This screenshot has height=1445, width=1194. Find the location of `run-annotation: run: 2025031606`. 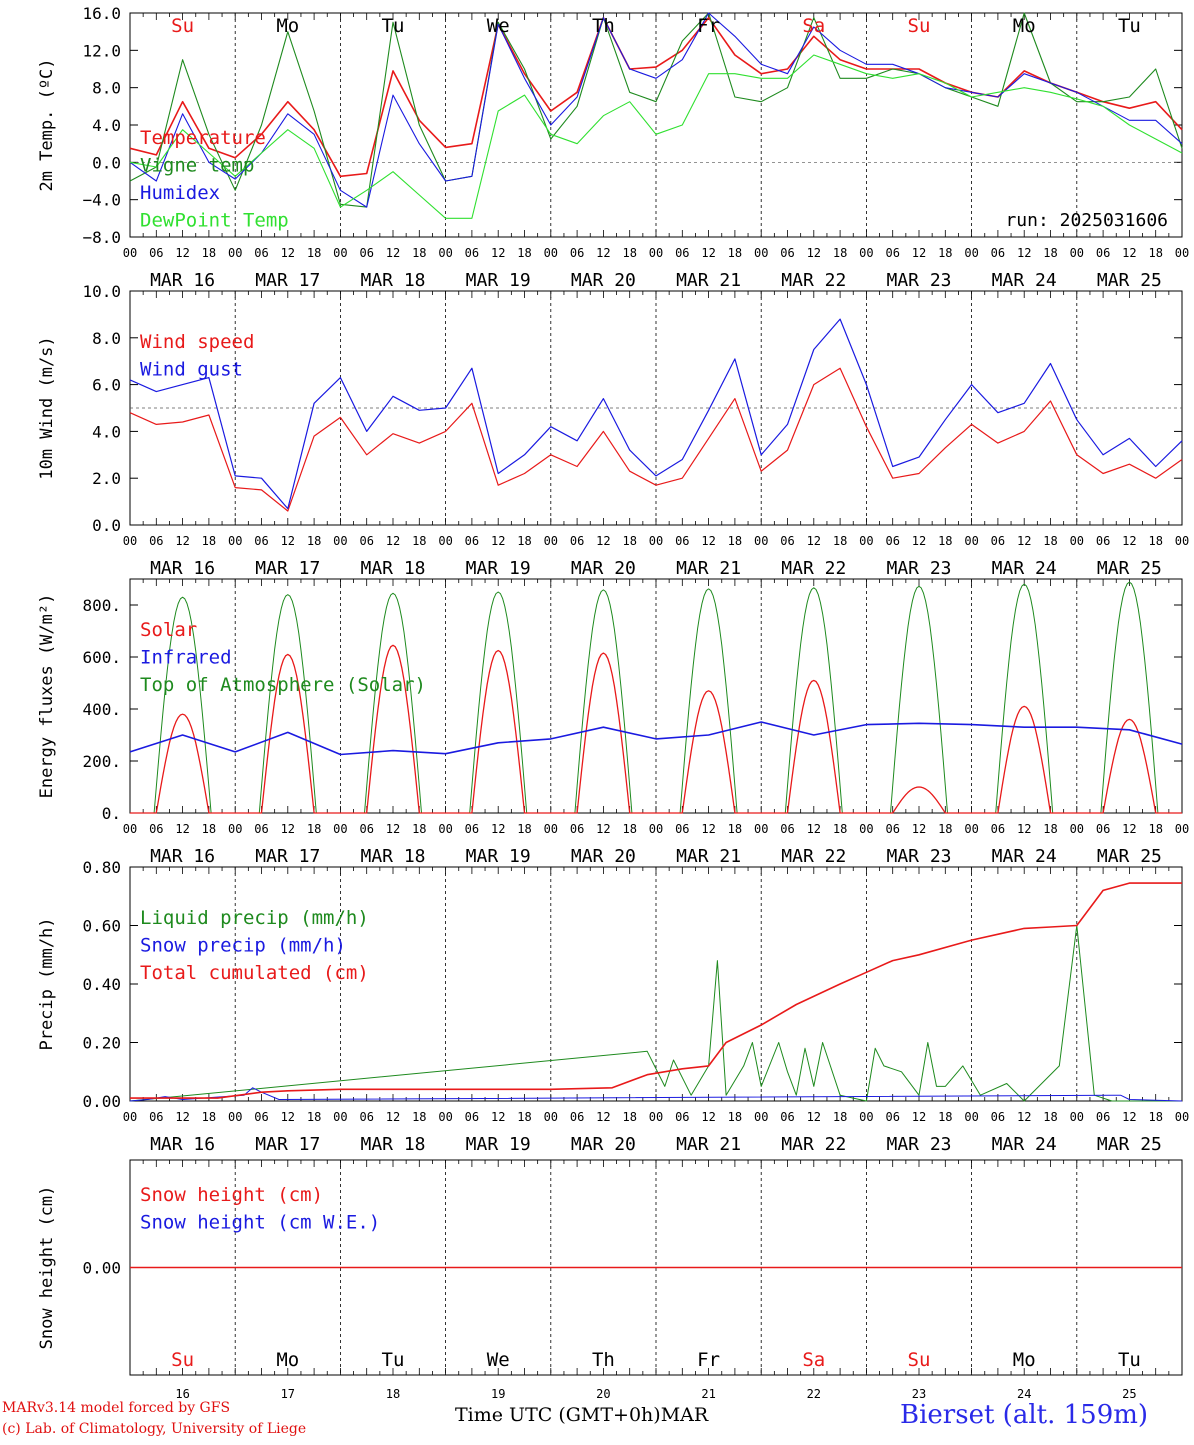

run-annotation: run: 2025031606 is located at coordinates (1086, 220).